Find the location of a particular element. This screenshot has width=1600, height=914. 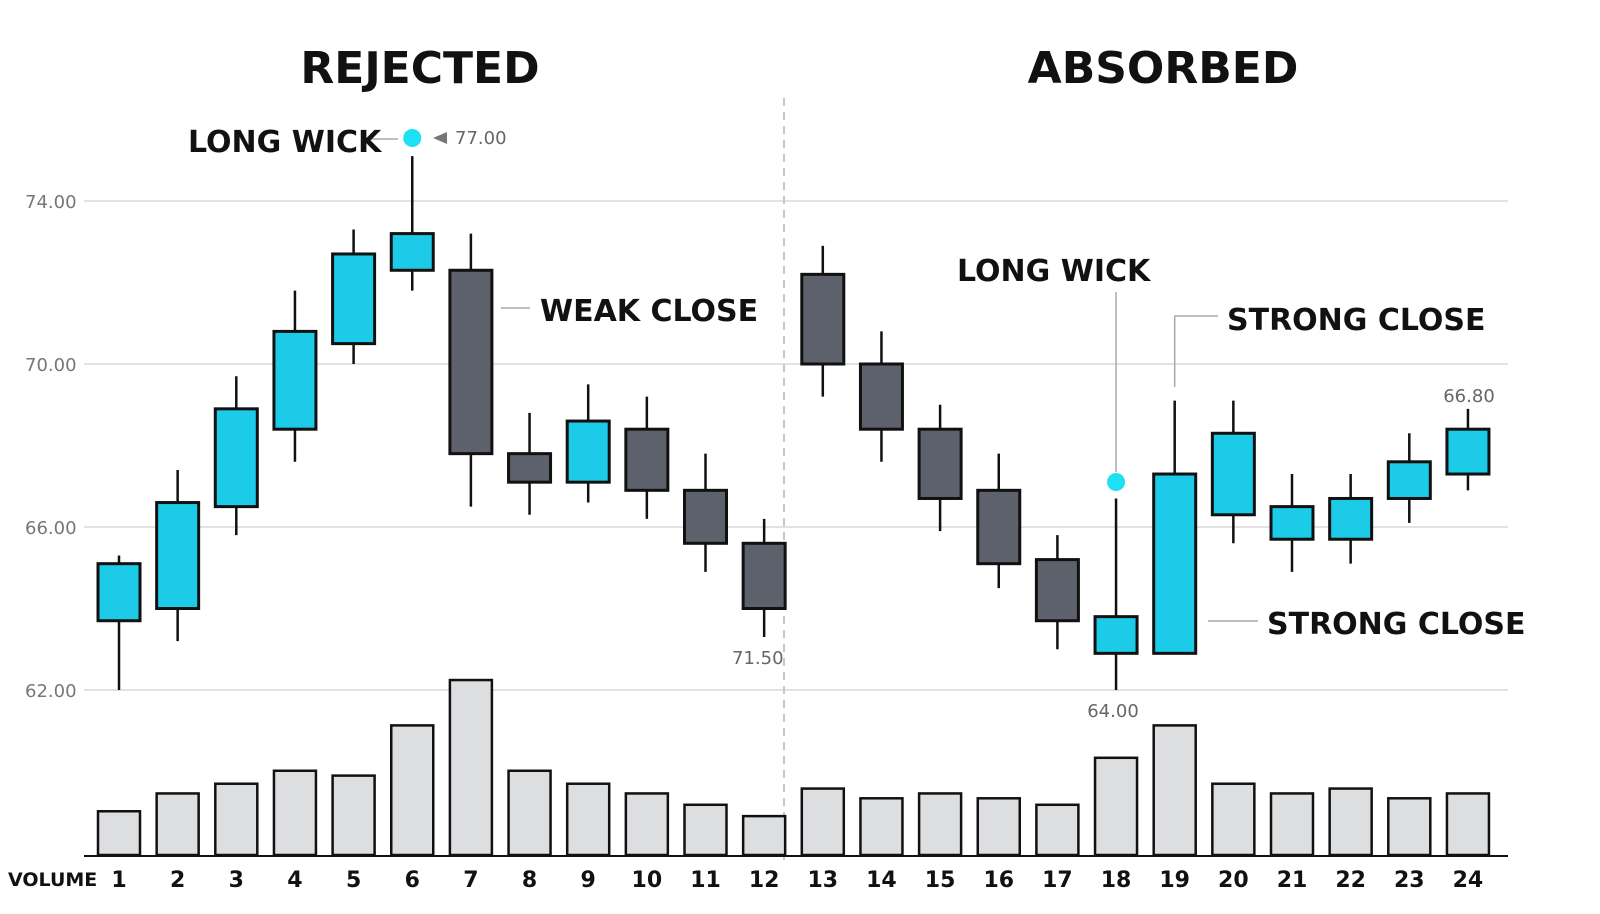

peak-pointer-icon is located at coordinates (440, 138).